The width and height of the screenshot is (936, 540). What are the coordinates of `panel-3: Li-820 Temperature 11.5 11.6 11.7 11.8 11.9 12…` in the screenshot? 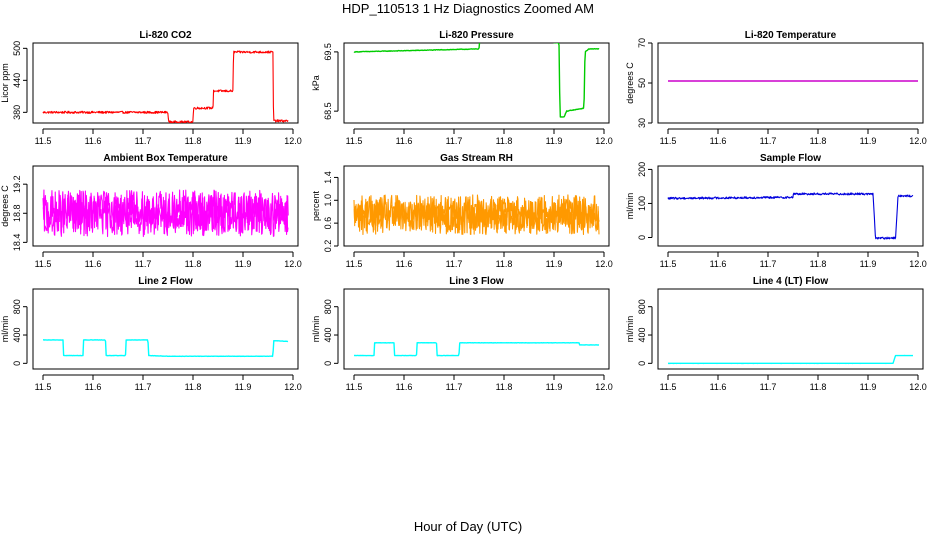 It's located at (776, 88).